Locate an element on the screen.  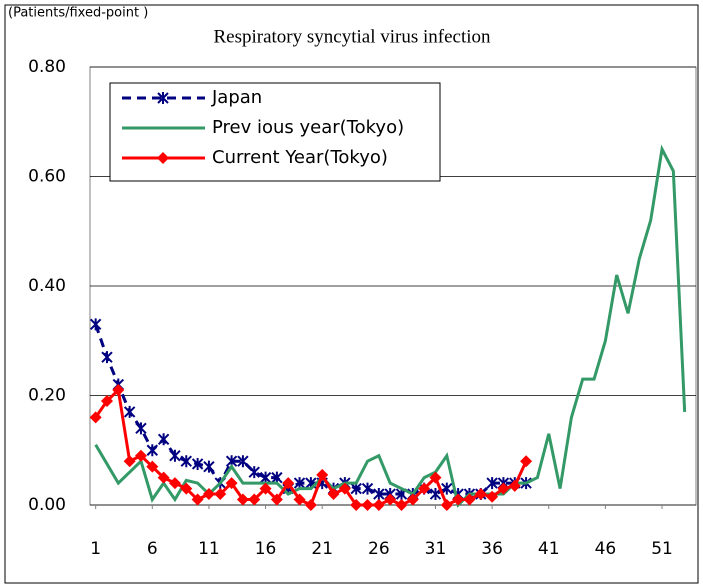
legend-label: Japan is located at coordinates (236, 97).